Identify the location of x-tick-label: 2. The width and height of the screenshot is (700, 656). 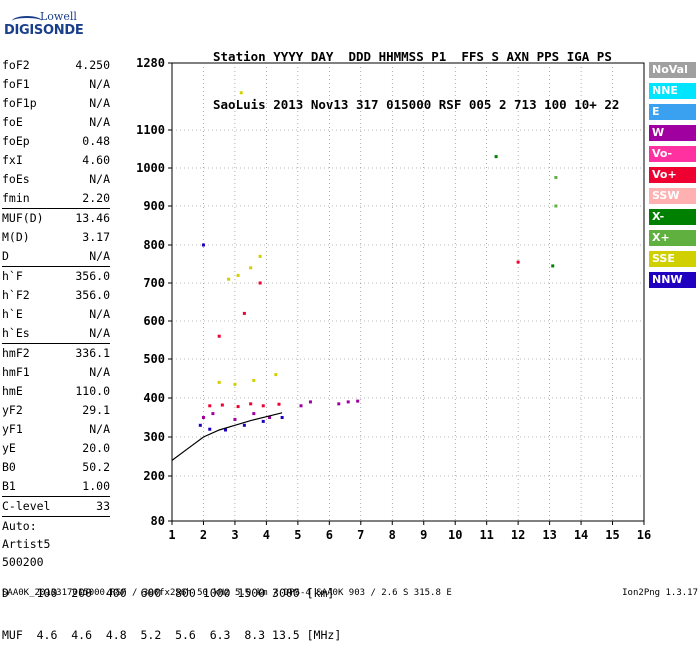
(203, 535).